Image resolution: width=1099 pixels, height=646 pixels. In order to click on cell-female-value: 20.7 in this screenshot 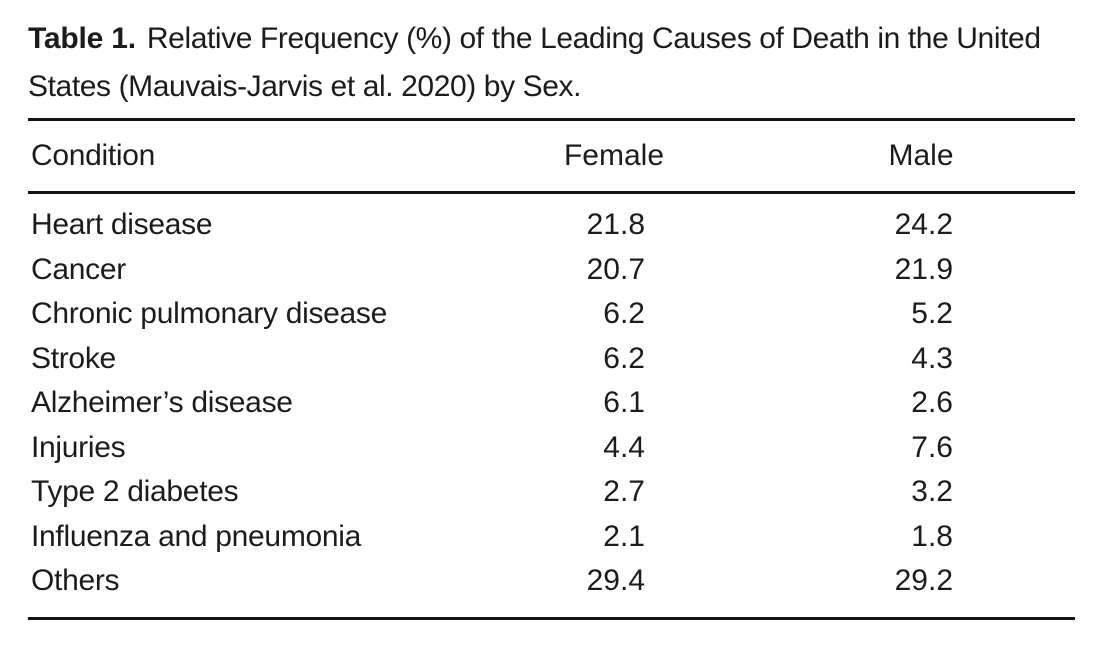, I will do `click(615, 269)`.